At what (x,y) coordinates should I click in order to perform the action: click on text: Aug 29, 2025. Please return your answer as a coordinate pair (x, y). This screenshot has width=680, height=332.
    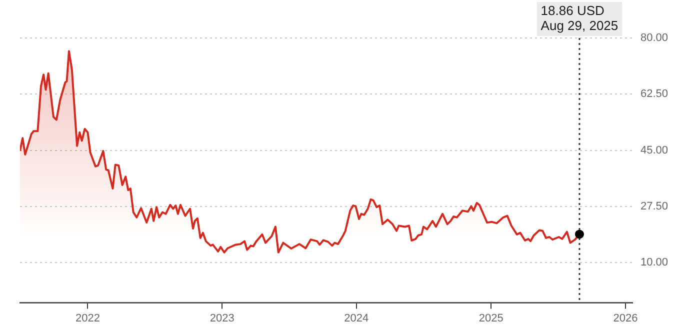
    Looking at the image, I should click on (579, 26).